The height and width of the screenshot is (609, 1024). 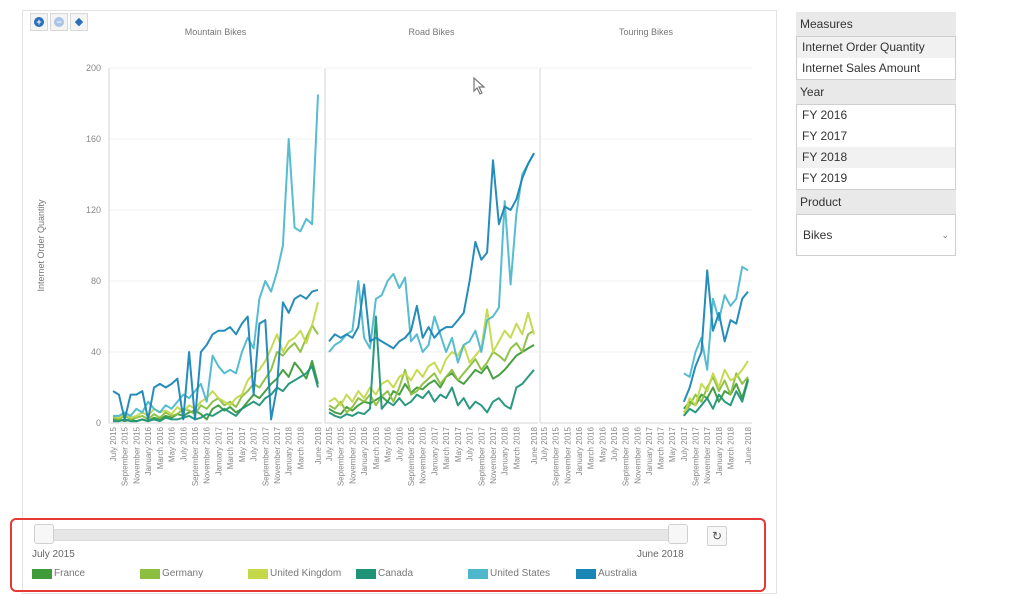 What do you see at coordinates (678, 534) in the screenshot?
I see `slider-end-handle` at bounding box center [678, 534].